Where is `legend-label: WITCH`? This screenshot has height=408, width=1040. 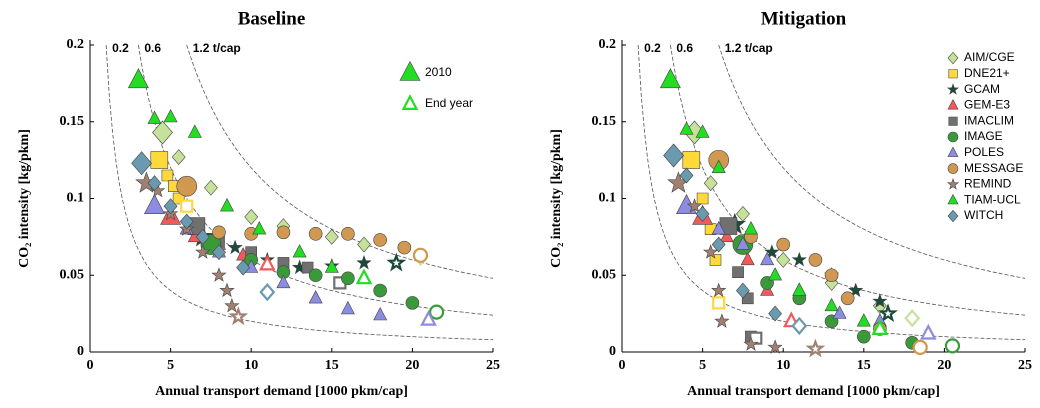
legend-label: WITCH is located at coordinates (983, 215).